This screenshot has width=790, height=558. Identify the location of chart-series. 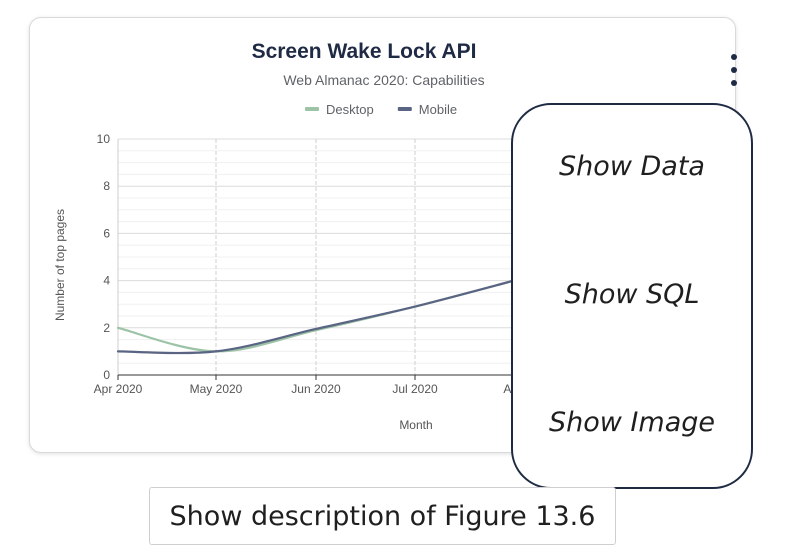
(316, 317).